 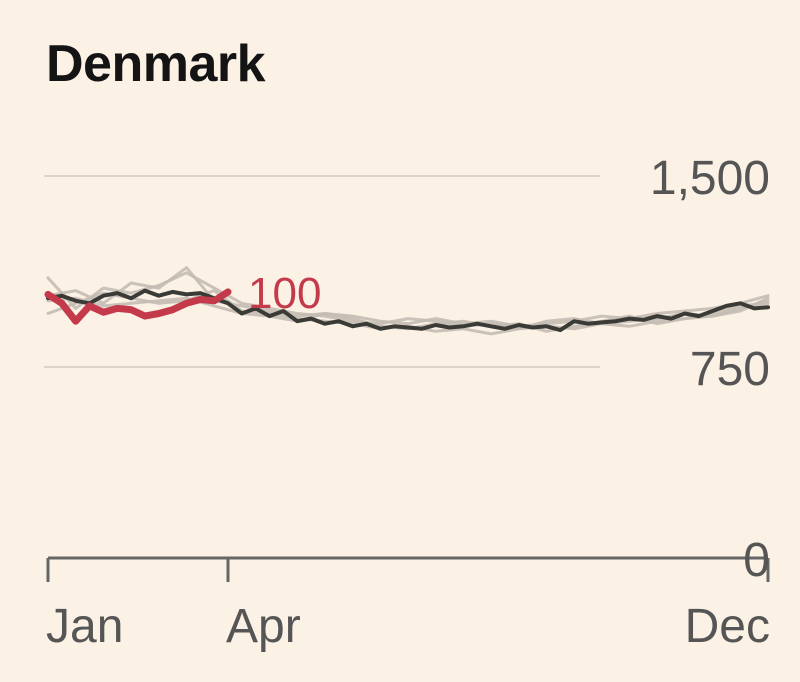 What do you see at coordinates (284, 293) in the screenshot?
I see `current-value-label: 100` at bounding box center [284, 293].